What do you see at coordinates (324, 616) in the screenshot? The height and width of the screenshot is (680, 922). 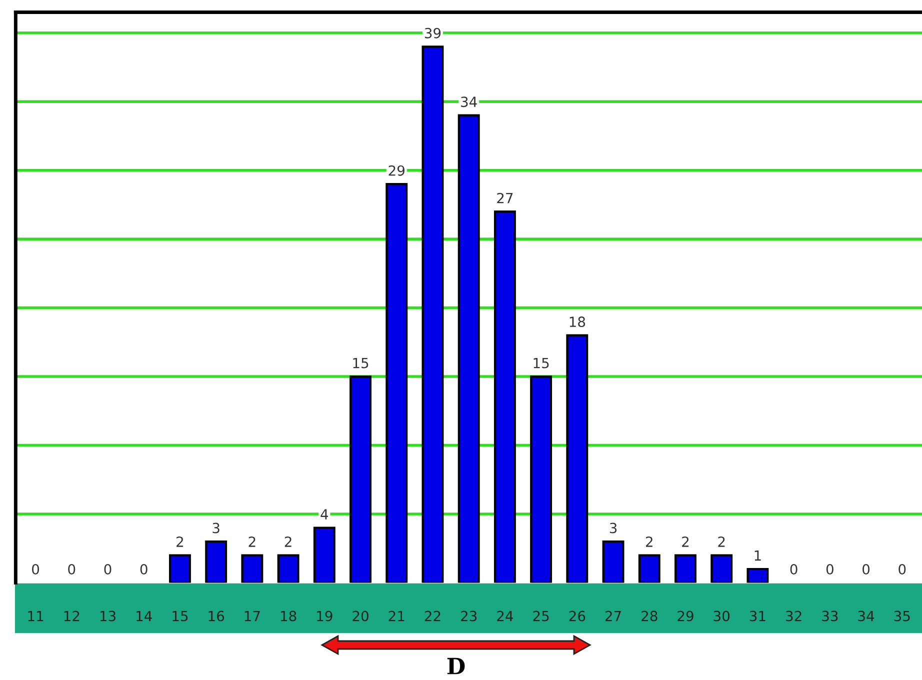 I see `x-tick-label: 19` at bounding box center [324, 616].